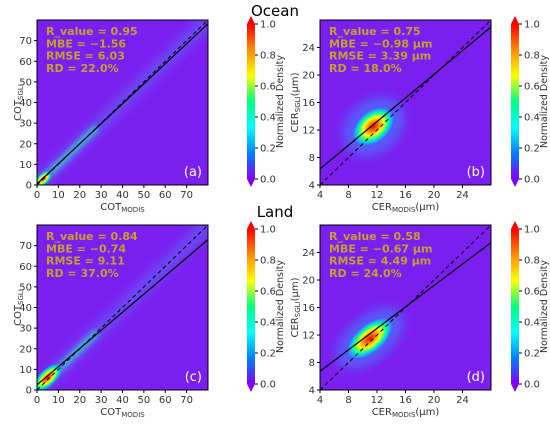  What do you see at coordinates (308, 48) in the screenshot?
I see `y-tick-label: 24` at bounding box center [308, 48].